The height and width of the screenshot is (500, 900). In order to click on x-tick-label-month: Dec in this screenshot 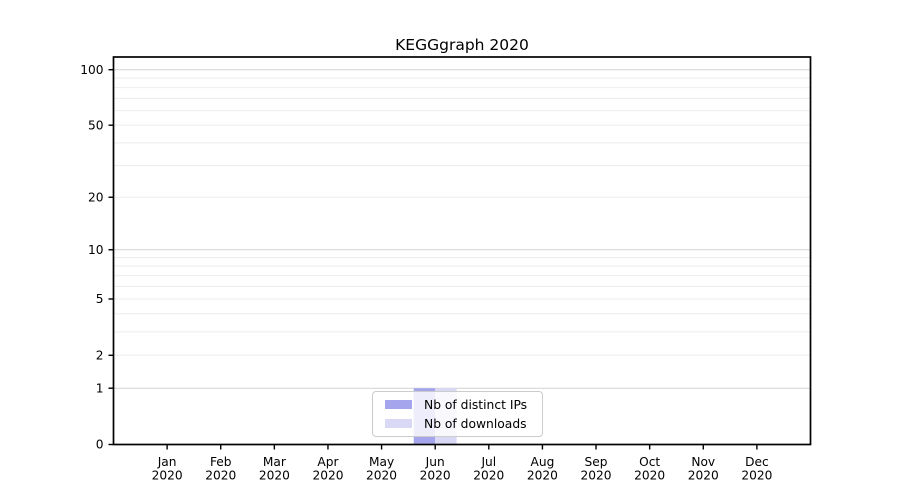, I will do `click(757, 462)`.